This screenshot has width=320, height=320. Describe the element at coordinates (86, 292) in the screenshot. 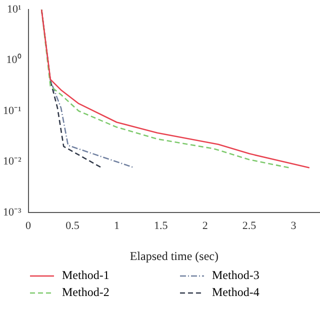

I see `legend-label: Method-2` at that location.